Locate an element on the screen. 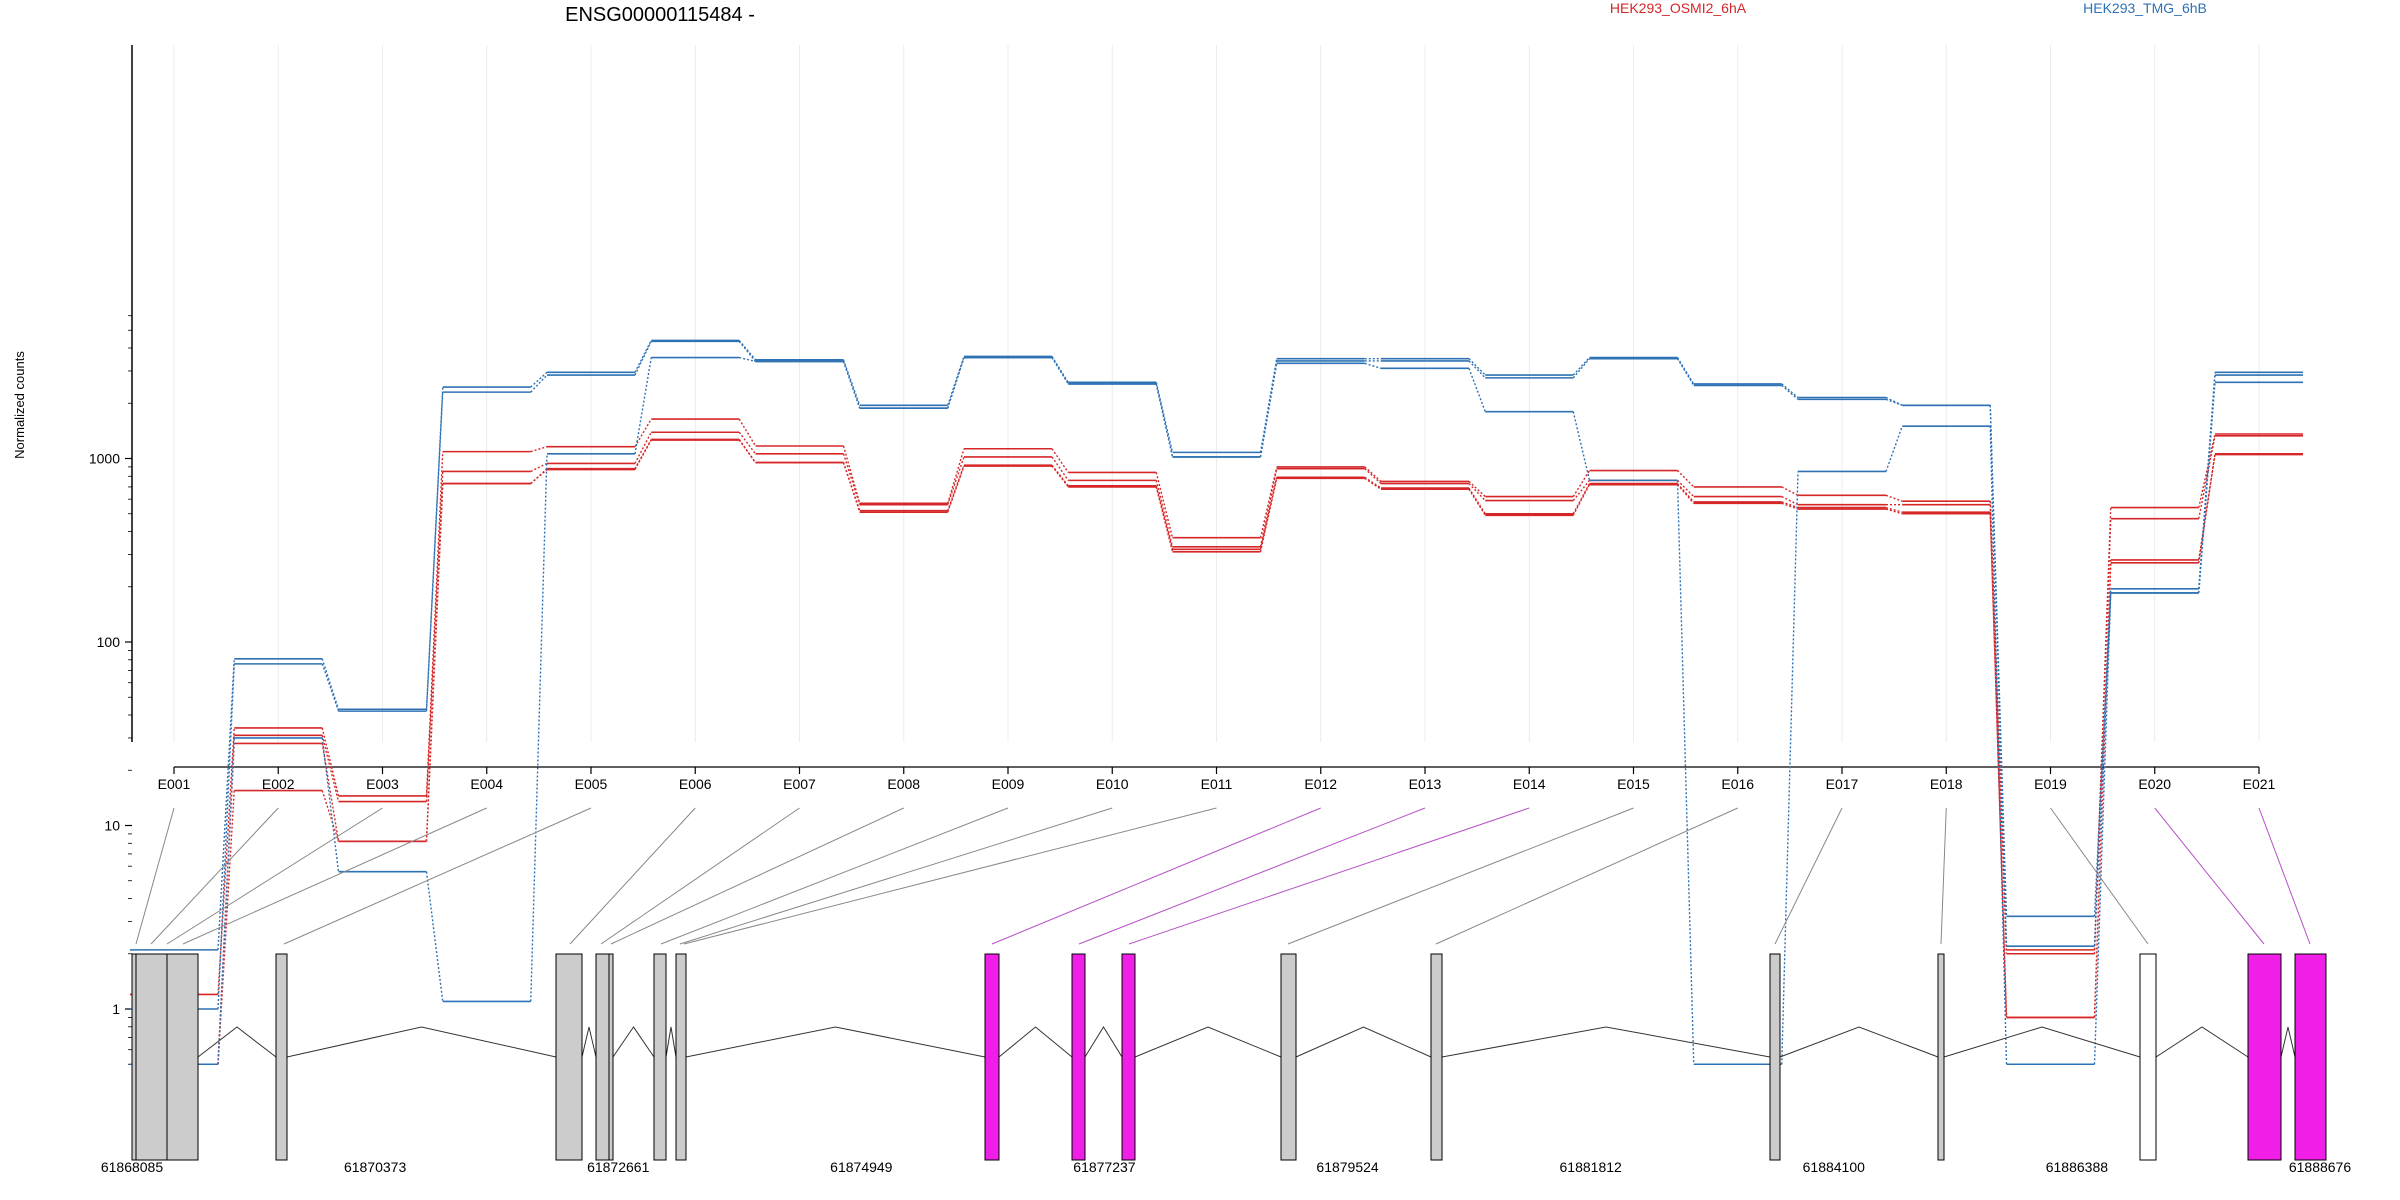 The height and width of the screenshot is (1200, 2400). x-tick-label: E010 is located at coordinates (1112, 784).